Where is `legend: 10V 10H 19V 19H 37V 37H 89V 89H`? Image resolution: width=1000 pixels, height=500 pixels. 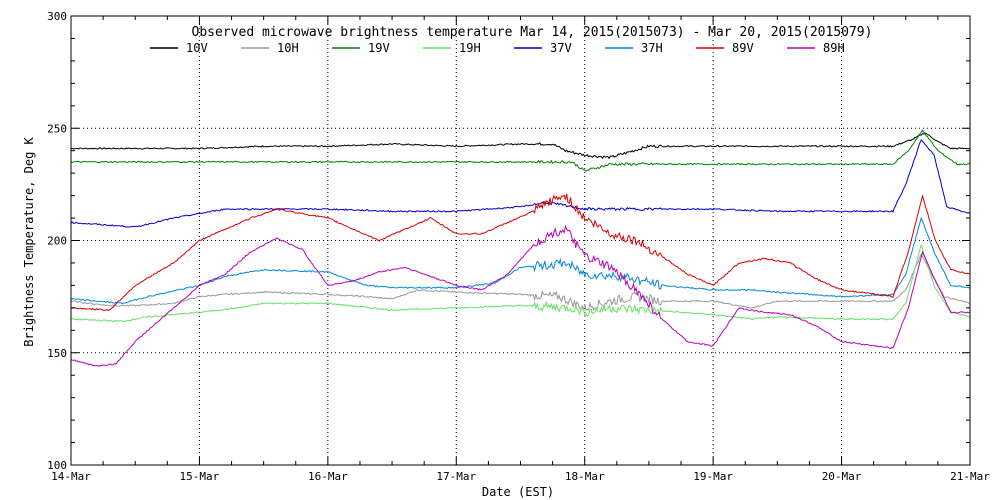
legend: 10V 10H 19V 19H 37V 37H 89V 89H is located at coordinates (497, 48).